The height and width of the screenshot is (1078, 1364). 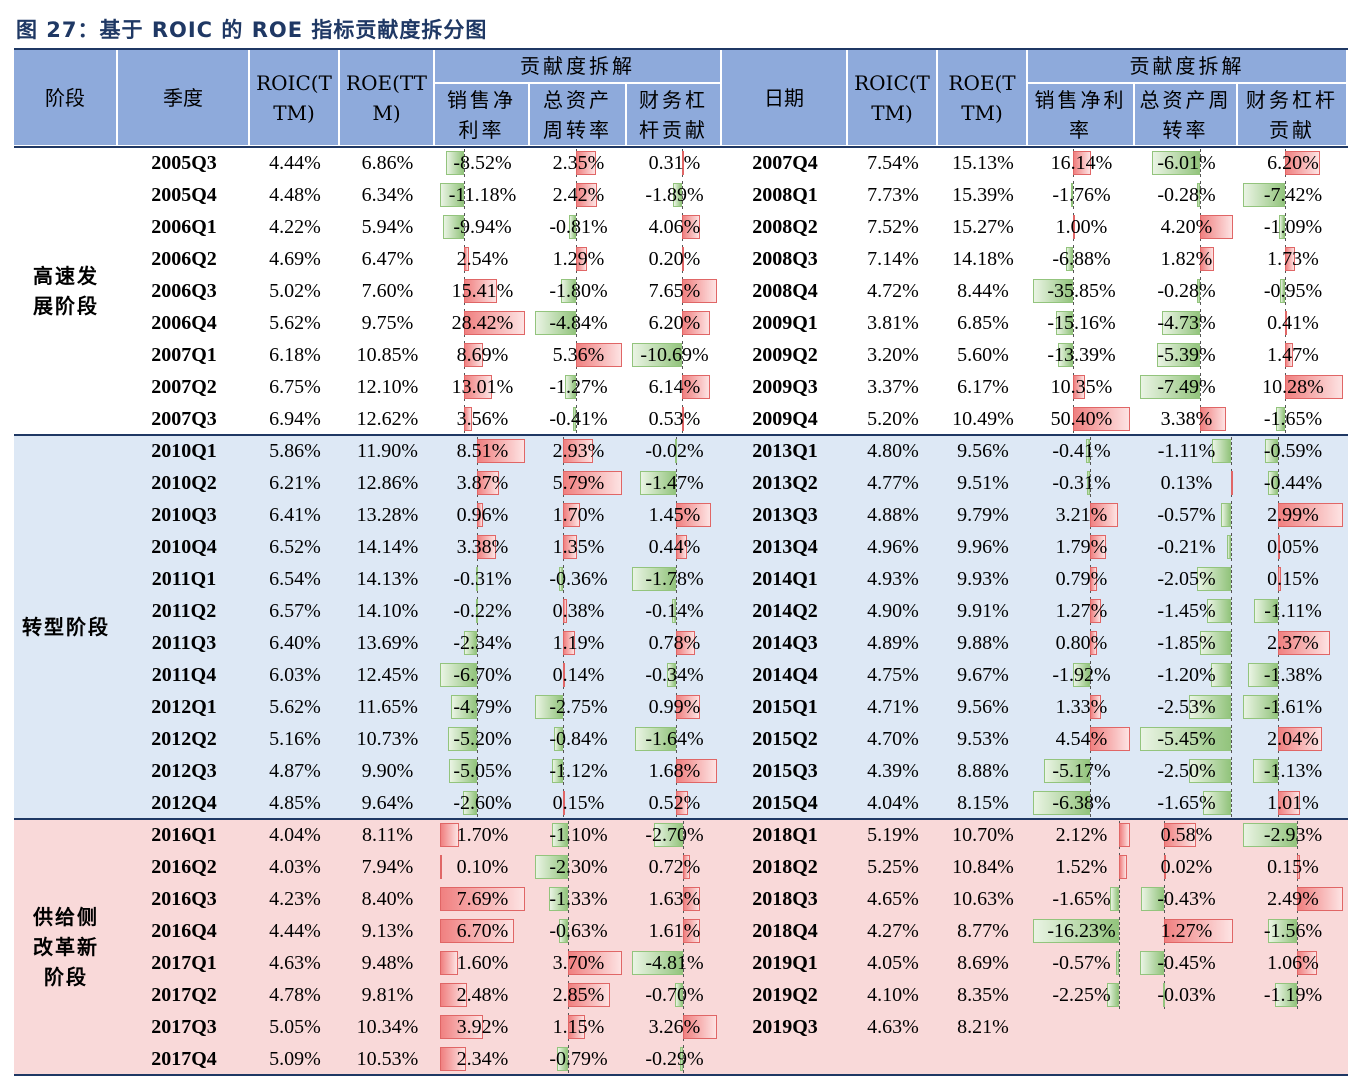 What do you see at coordinates (482, 115) in the screenshot?
I see `header-sub: 销售净利率` at bounding box center [482, 115].